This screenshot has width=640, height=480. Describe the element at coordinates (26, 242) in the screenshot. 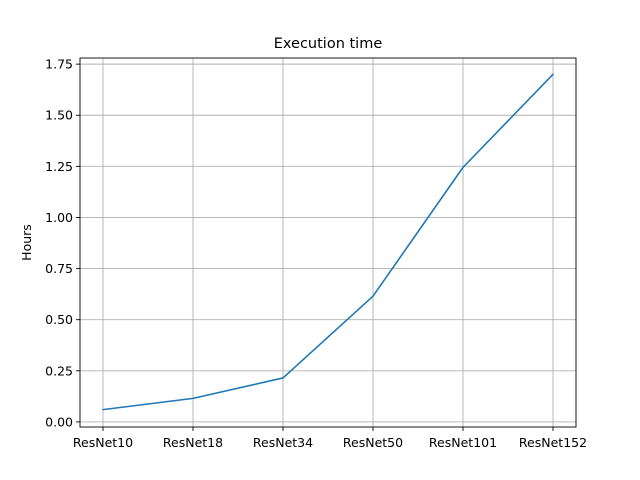

I see `y-axis-title: Hours` at that location.